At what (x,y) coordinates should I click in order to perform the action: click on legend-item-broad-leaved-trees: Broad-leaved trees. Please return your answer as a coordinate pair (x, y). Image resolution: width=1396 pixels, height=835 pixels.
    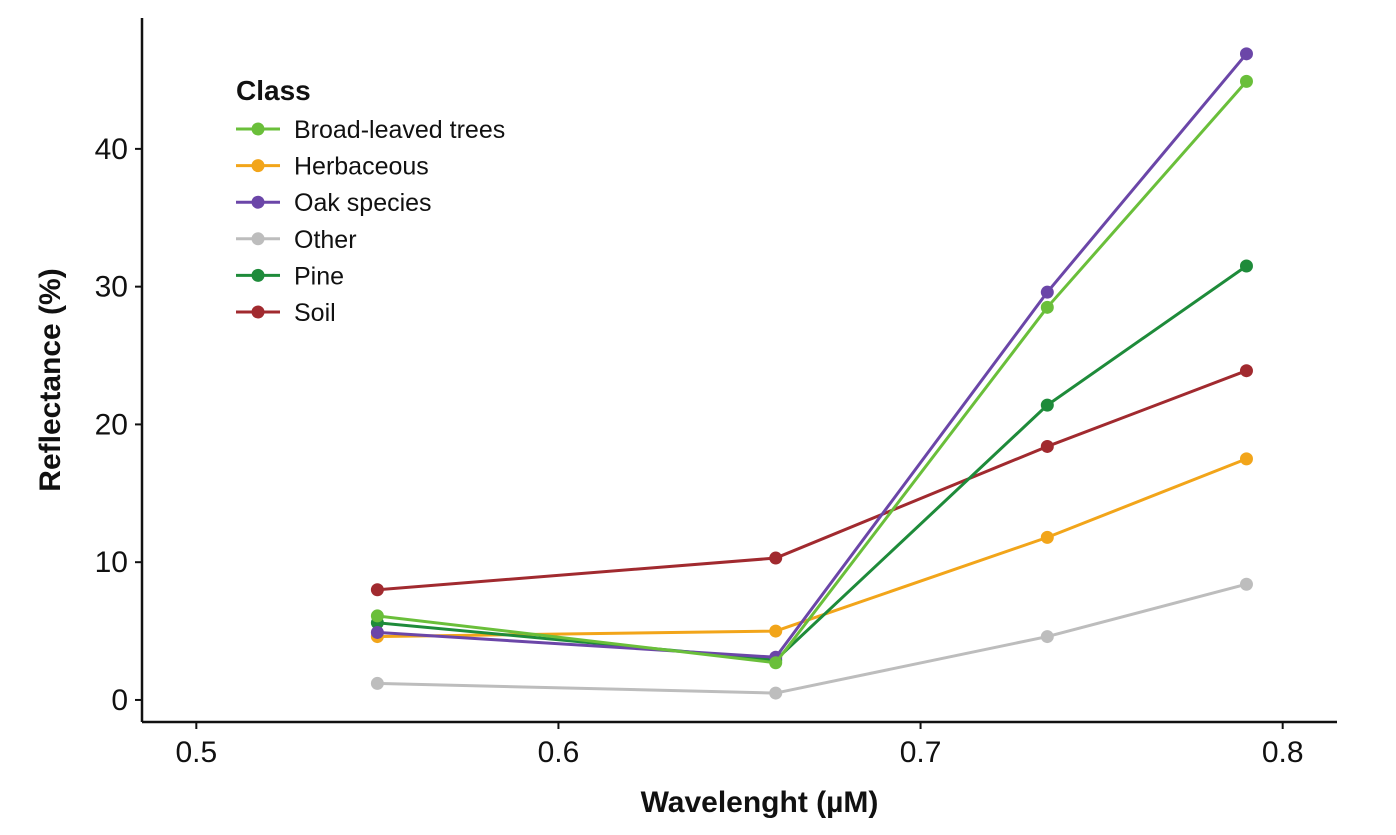
    Looking at the image, I should click on (370, 130).